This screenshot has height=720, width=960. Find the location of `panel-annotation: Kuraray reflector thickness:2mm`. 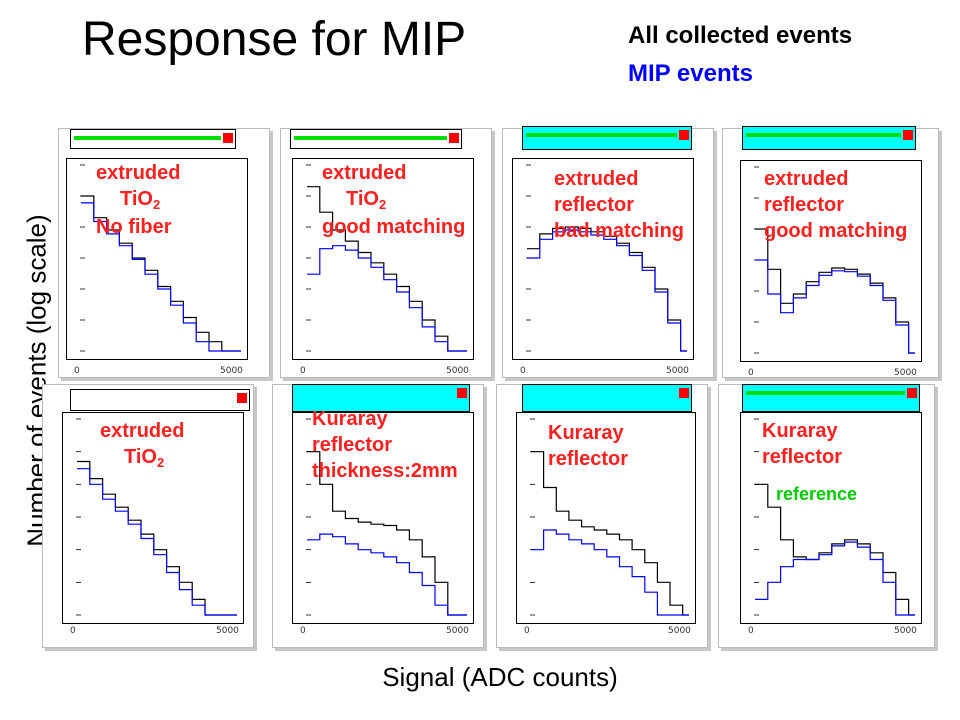

panel-annotation: Kuraray reflector thickness:2mm is located at coordinates (385, 445).